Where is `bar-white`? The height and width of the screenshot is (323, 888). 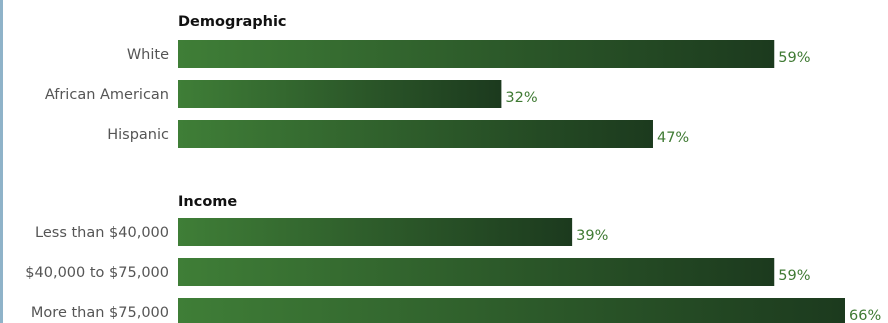 bar-white is located at coordinates (476, 54).